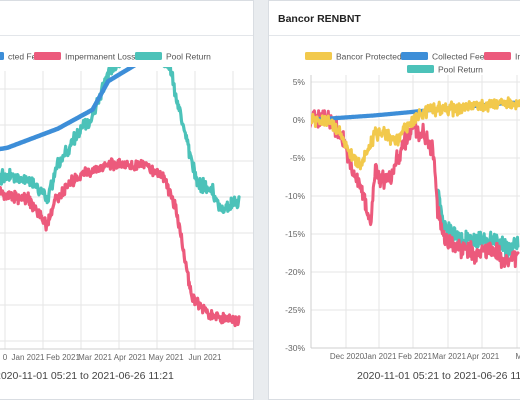  What do you see at coordinates (318, 56) in the screenshot?
I see `legend-swatch-bancor-protected` at bounding box center [318, 56].